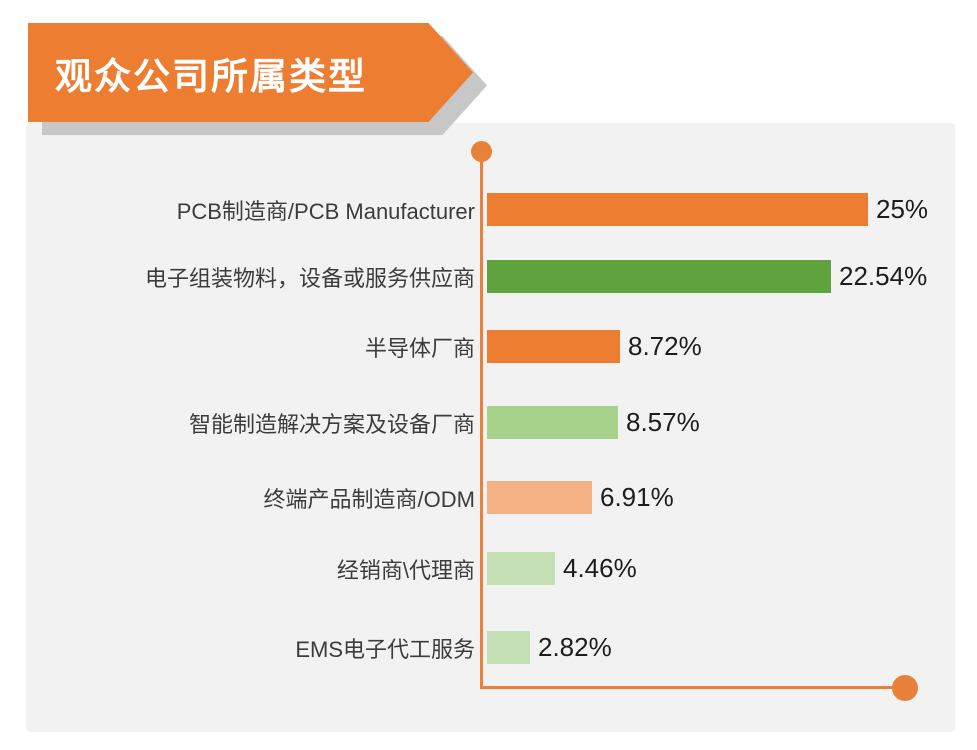 Image resolution: width=977 pixels, height=750 pixels. I want to click on chart-row: 经销商\代理商 4.46%, so click(490, 568).